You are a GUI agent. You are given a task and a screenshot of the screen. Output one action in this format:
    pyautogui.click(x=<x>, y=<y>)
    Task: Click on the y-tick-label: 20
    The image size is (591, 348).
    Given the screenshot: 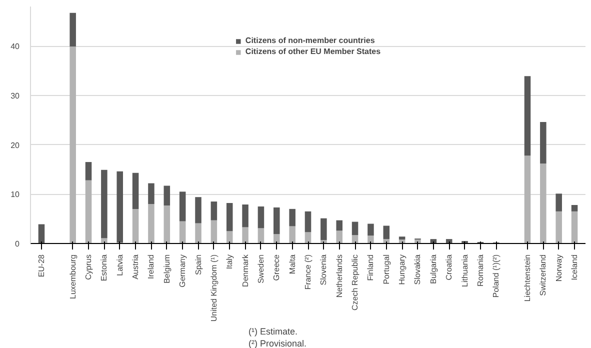 What is the action you would take?
    pyautogui.click(x=15, y=145)
    